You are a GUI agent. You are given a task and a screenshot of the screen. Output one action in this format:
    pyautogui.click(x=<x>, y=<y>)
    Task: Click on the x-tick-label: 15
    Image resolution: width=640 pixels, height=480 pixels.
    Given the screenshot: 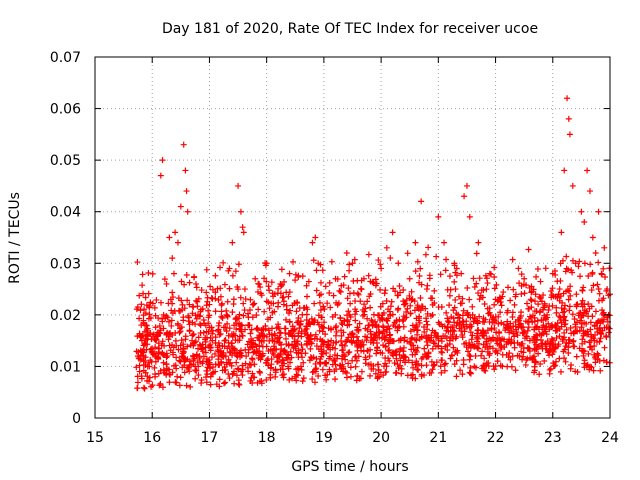 What is the action you would take?
    pyautogui.click(x=95, y=438)
    